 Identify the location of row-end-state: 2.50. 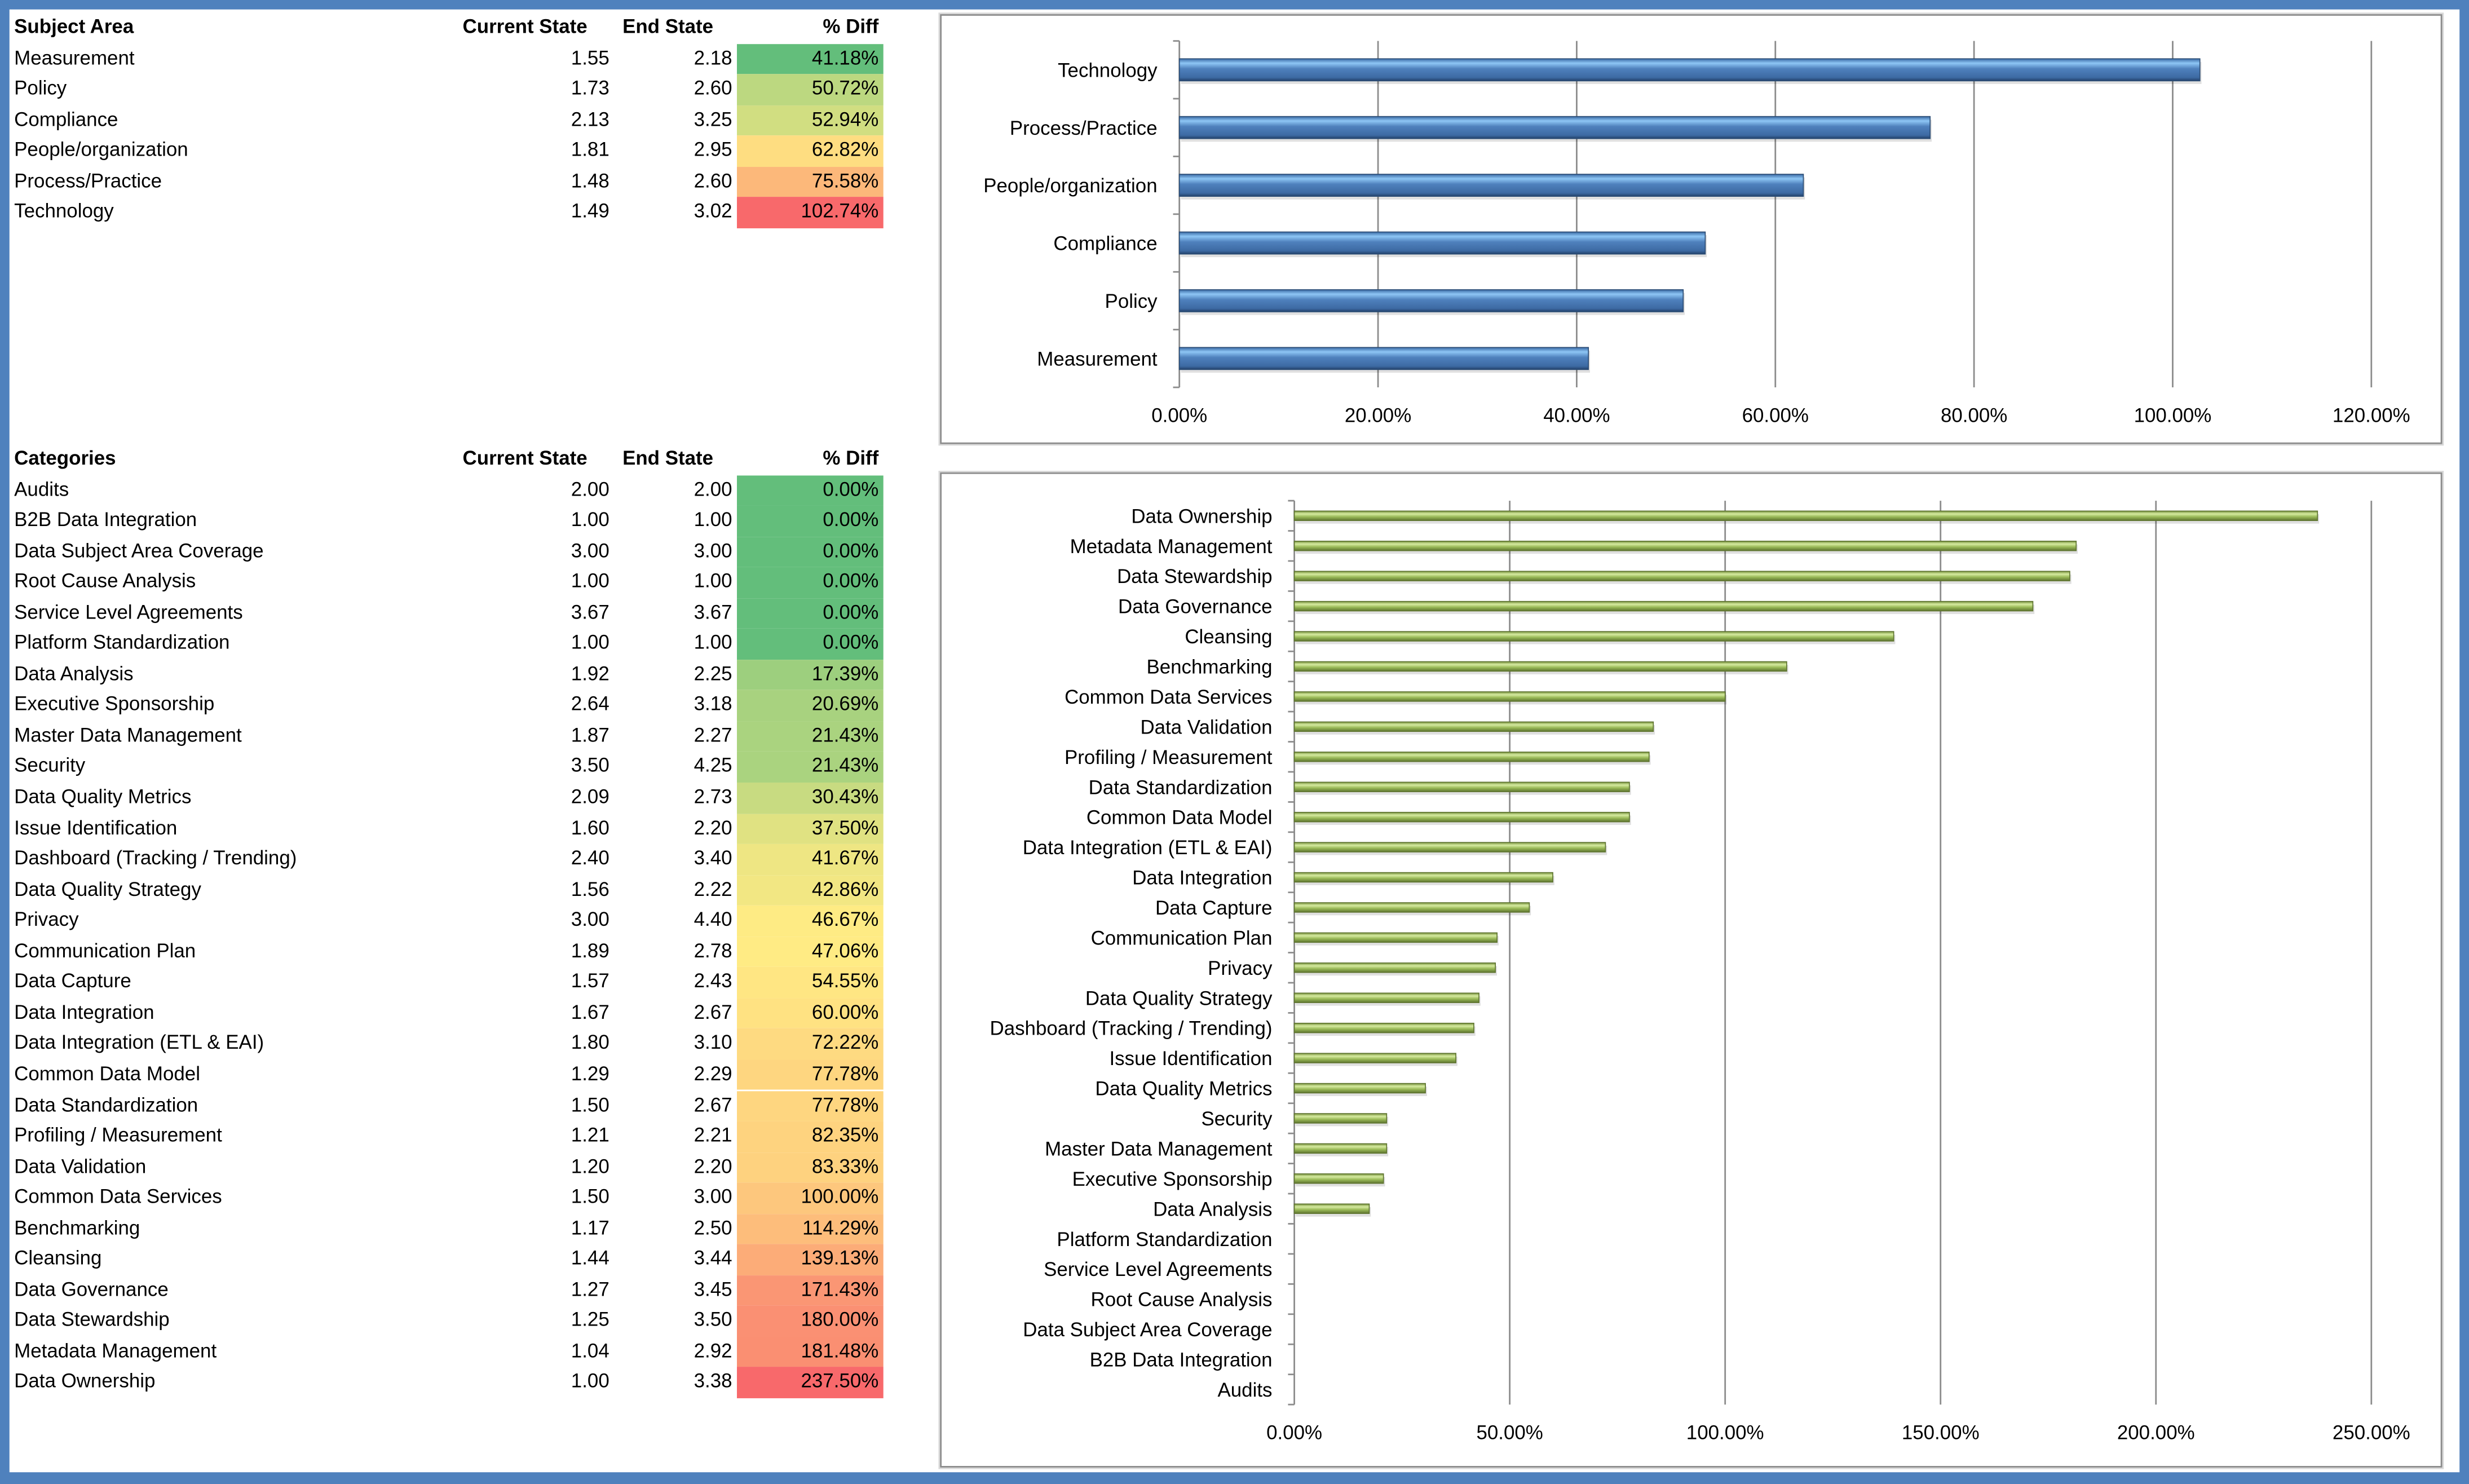
(713, 1227).